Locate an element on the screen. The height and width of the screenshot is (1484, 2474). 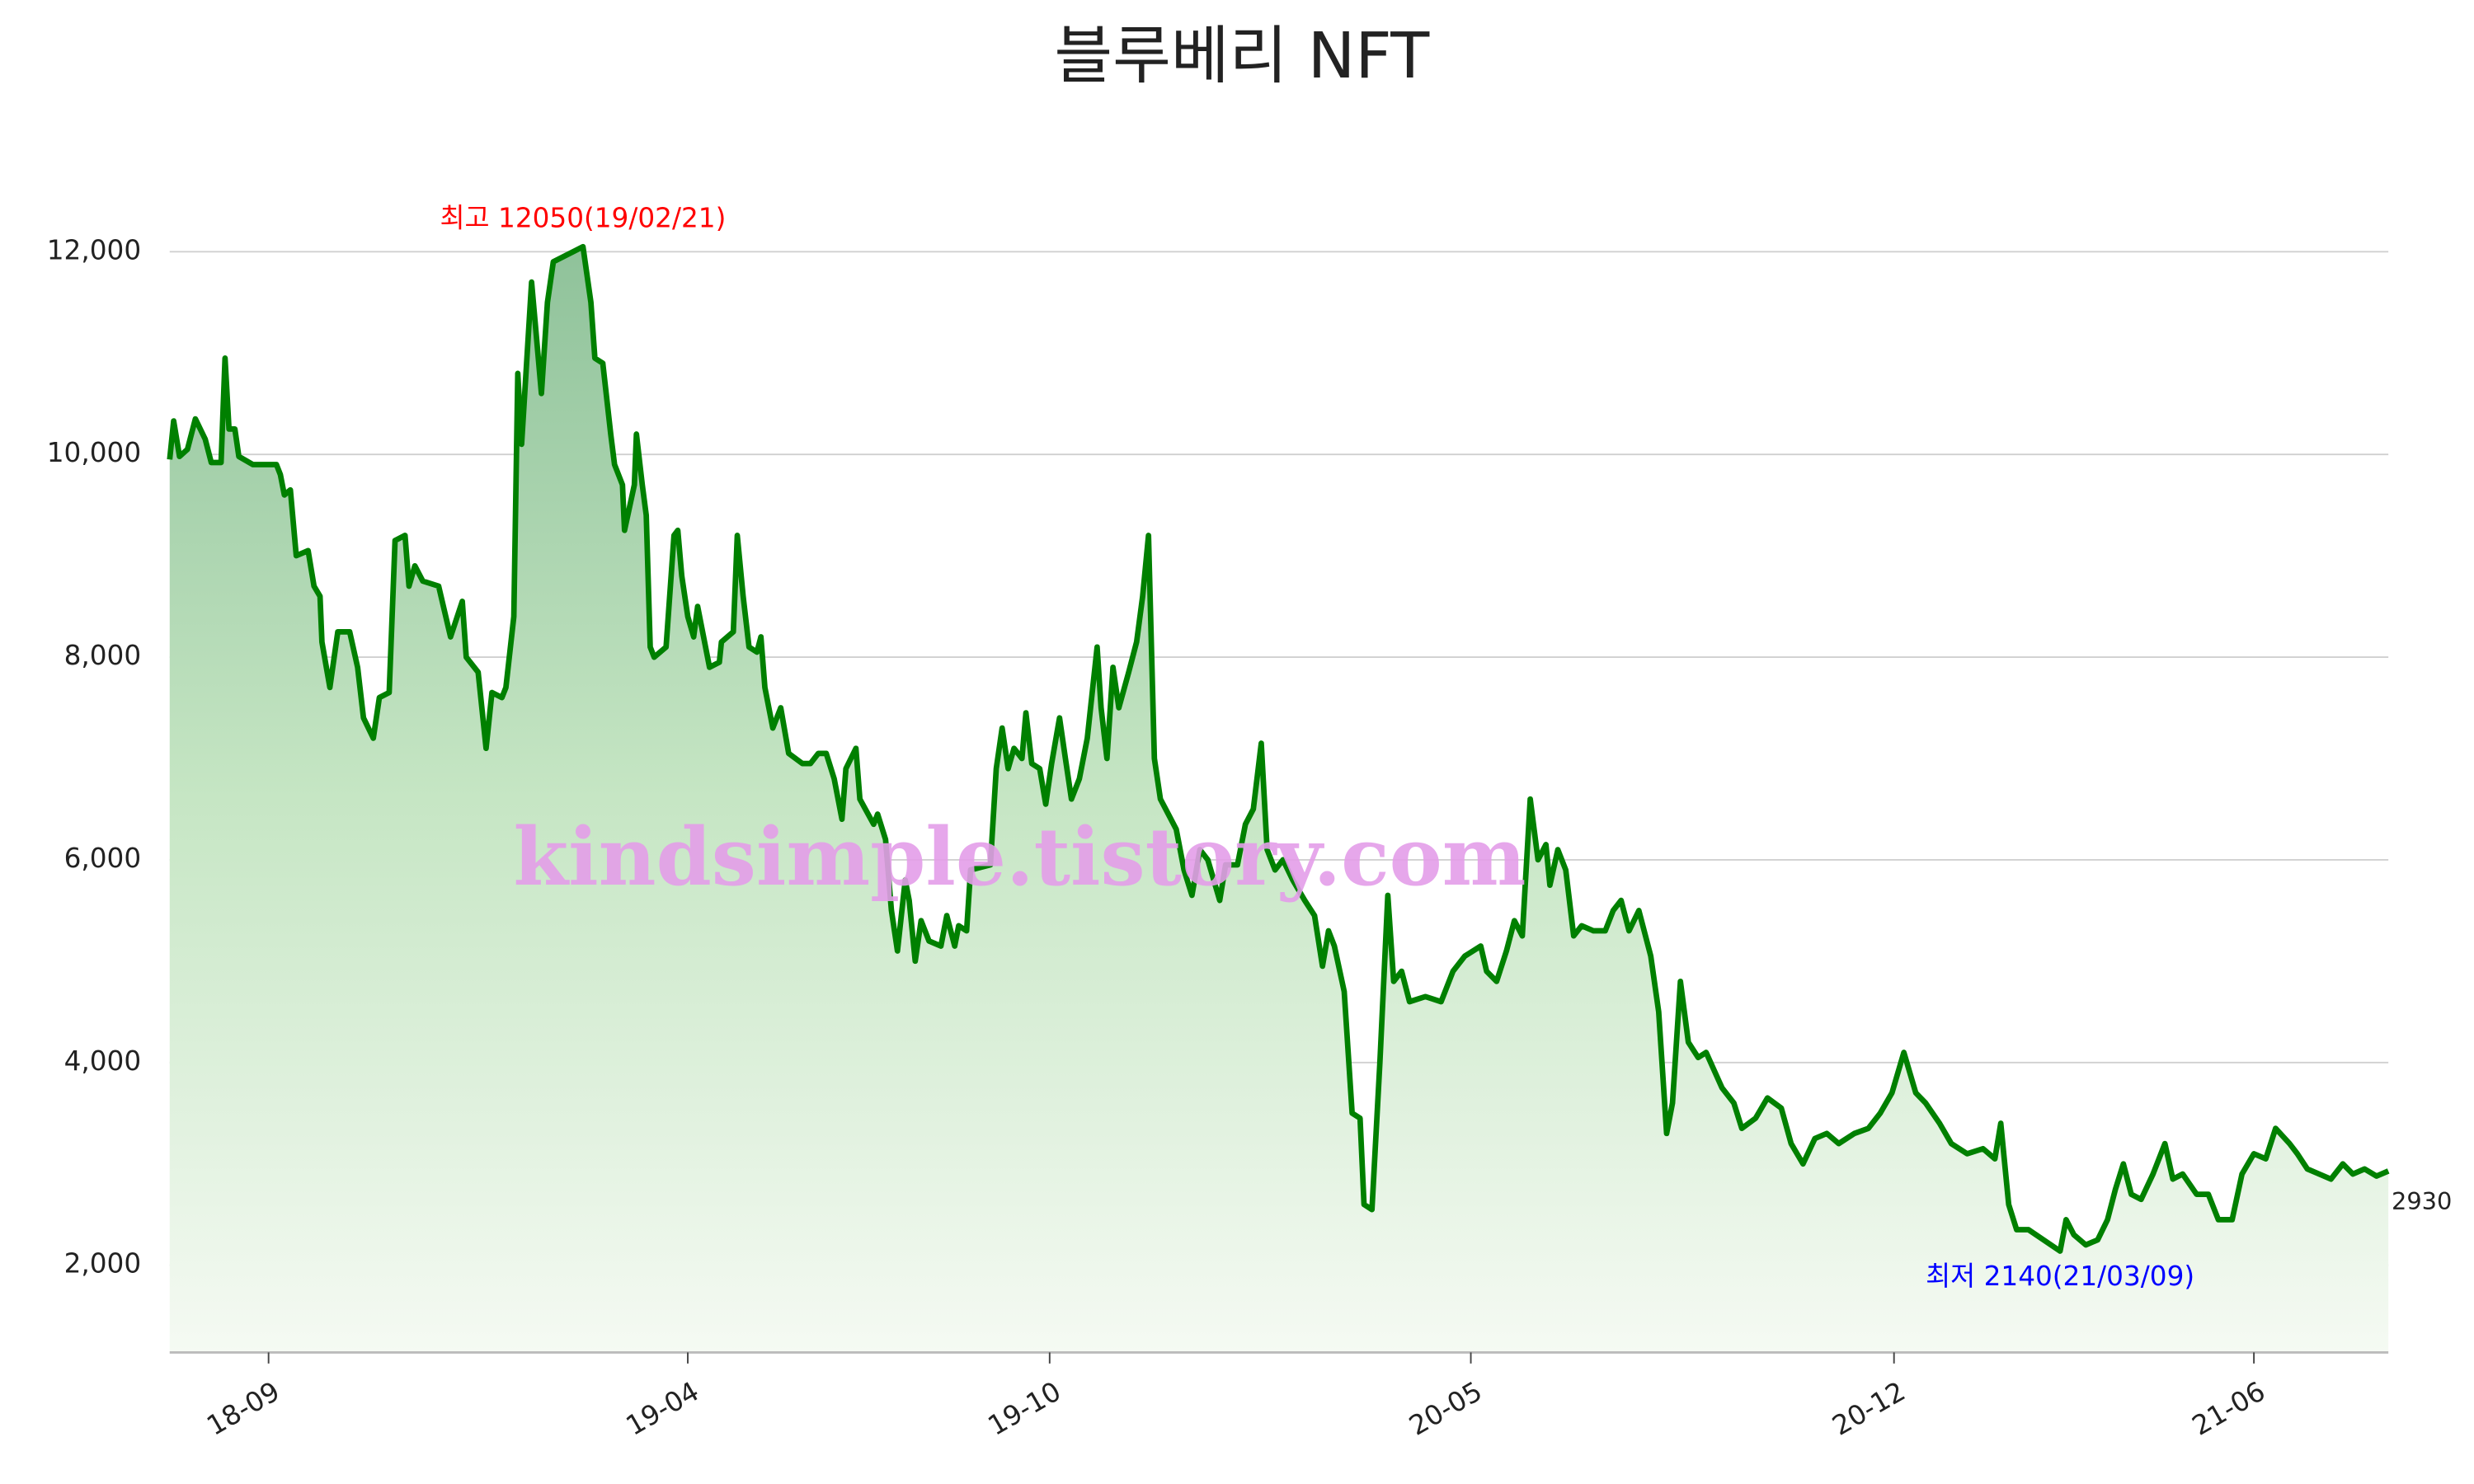
y-tick-label: 4,000 is located at coordinates (103, 1061).